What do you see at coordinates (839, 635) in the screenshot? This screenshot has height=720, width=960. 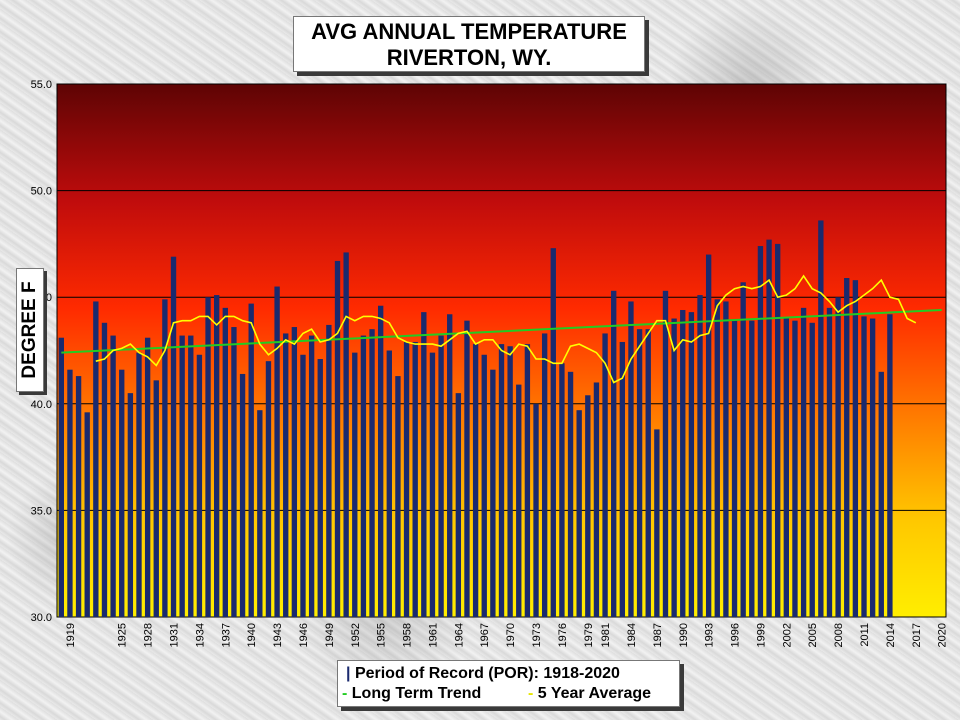 I see `x-tick-label: 2008` at bounding box center [839, 635].